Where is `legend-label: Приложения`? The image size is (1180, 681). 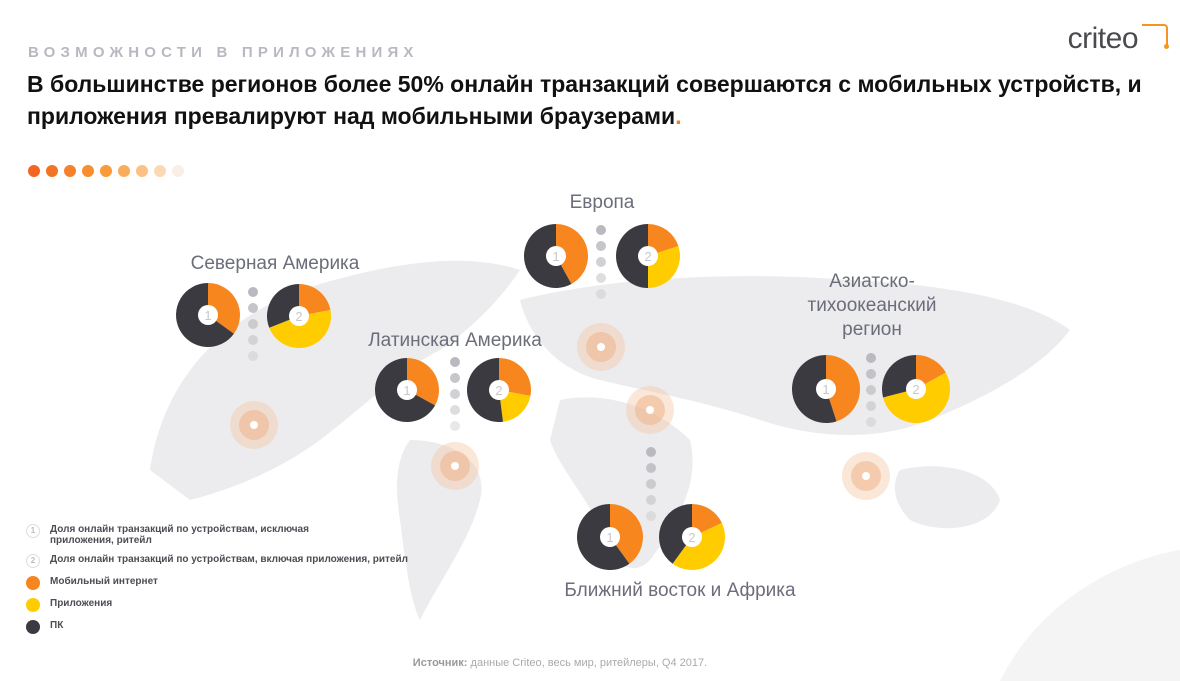 legend-label: Приложения is located at coordinates (81, 603).